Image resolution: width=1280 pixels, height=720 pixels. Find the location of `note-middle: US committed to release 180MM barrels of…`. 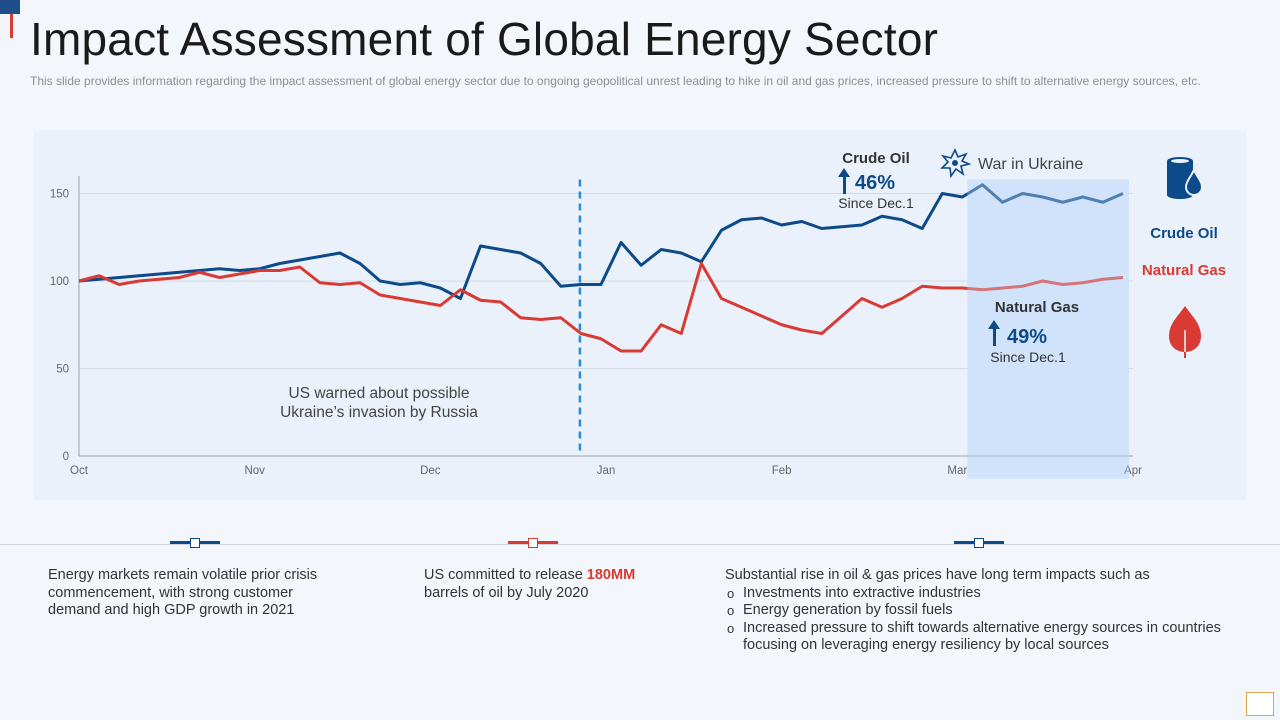

note-middle: US committed to release 180MM barrels of… is located at coordinates (544, 584).